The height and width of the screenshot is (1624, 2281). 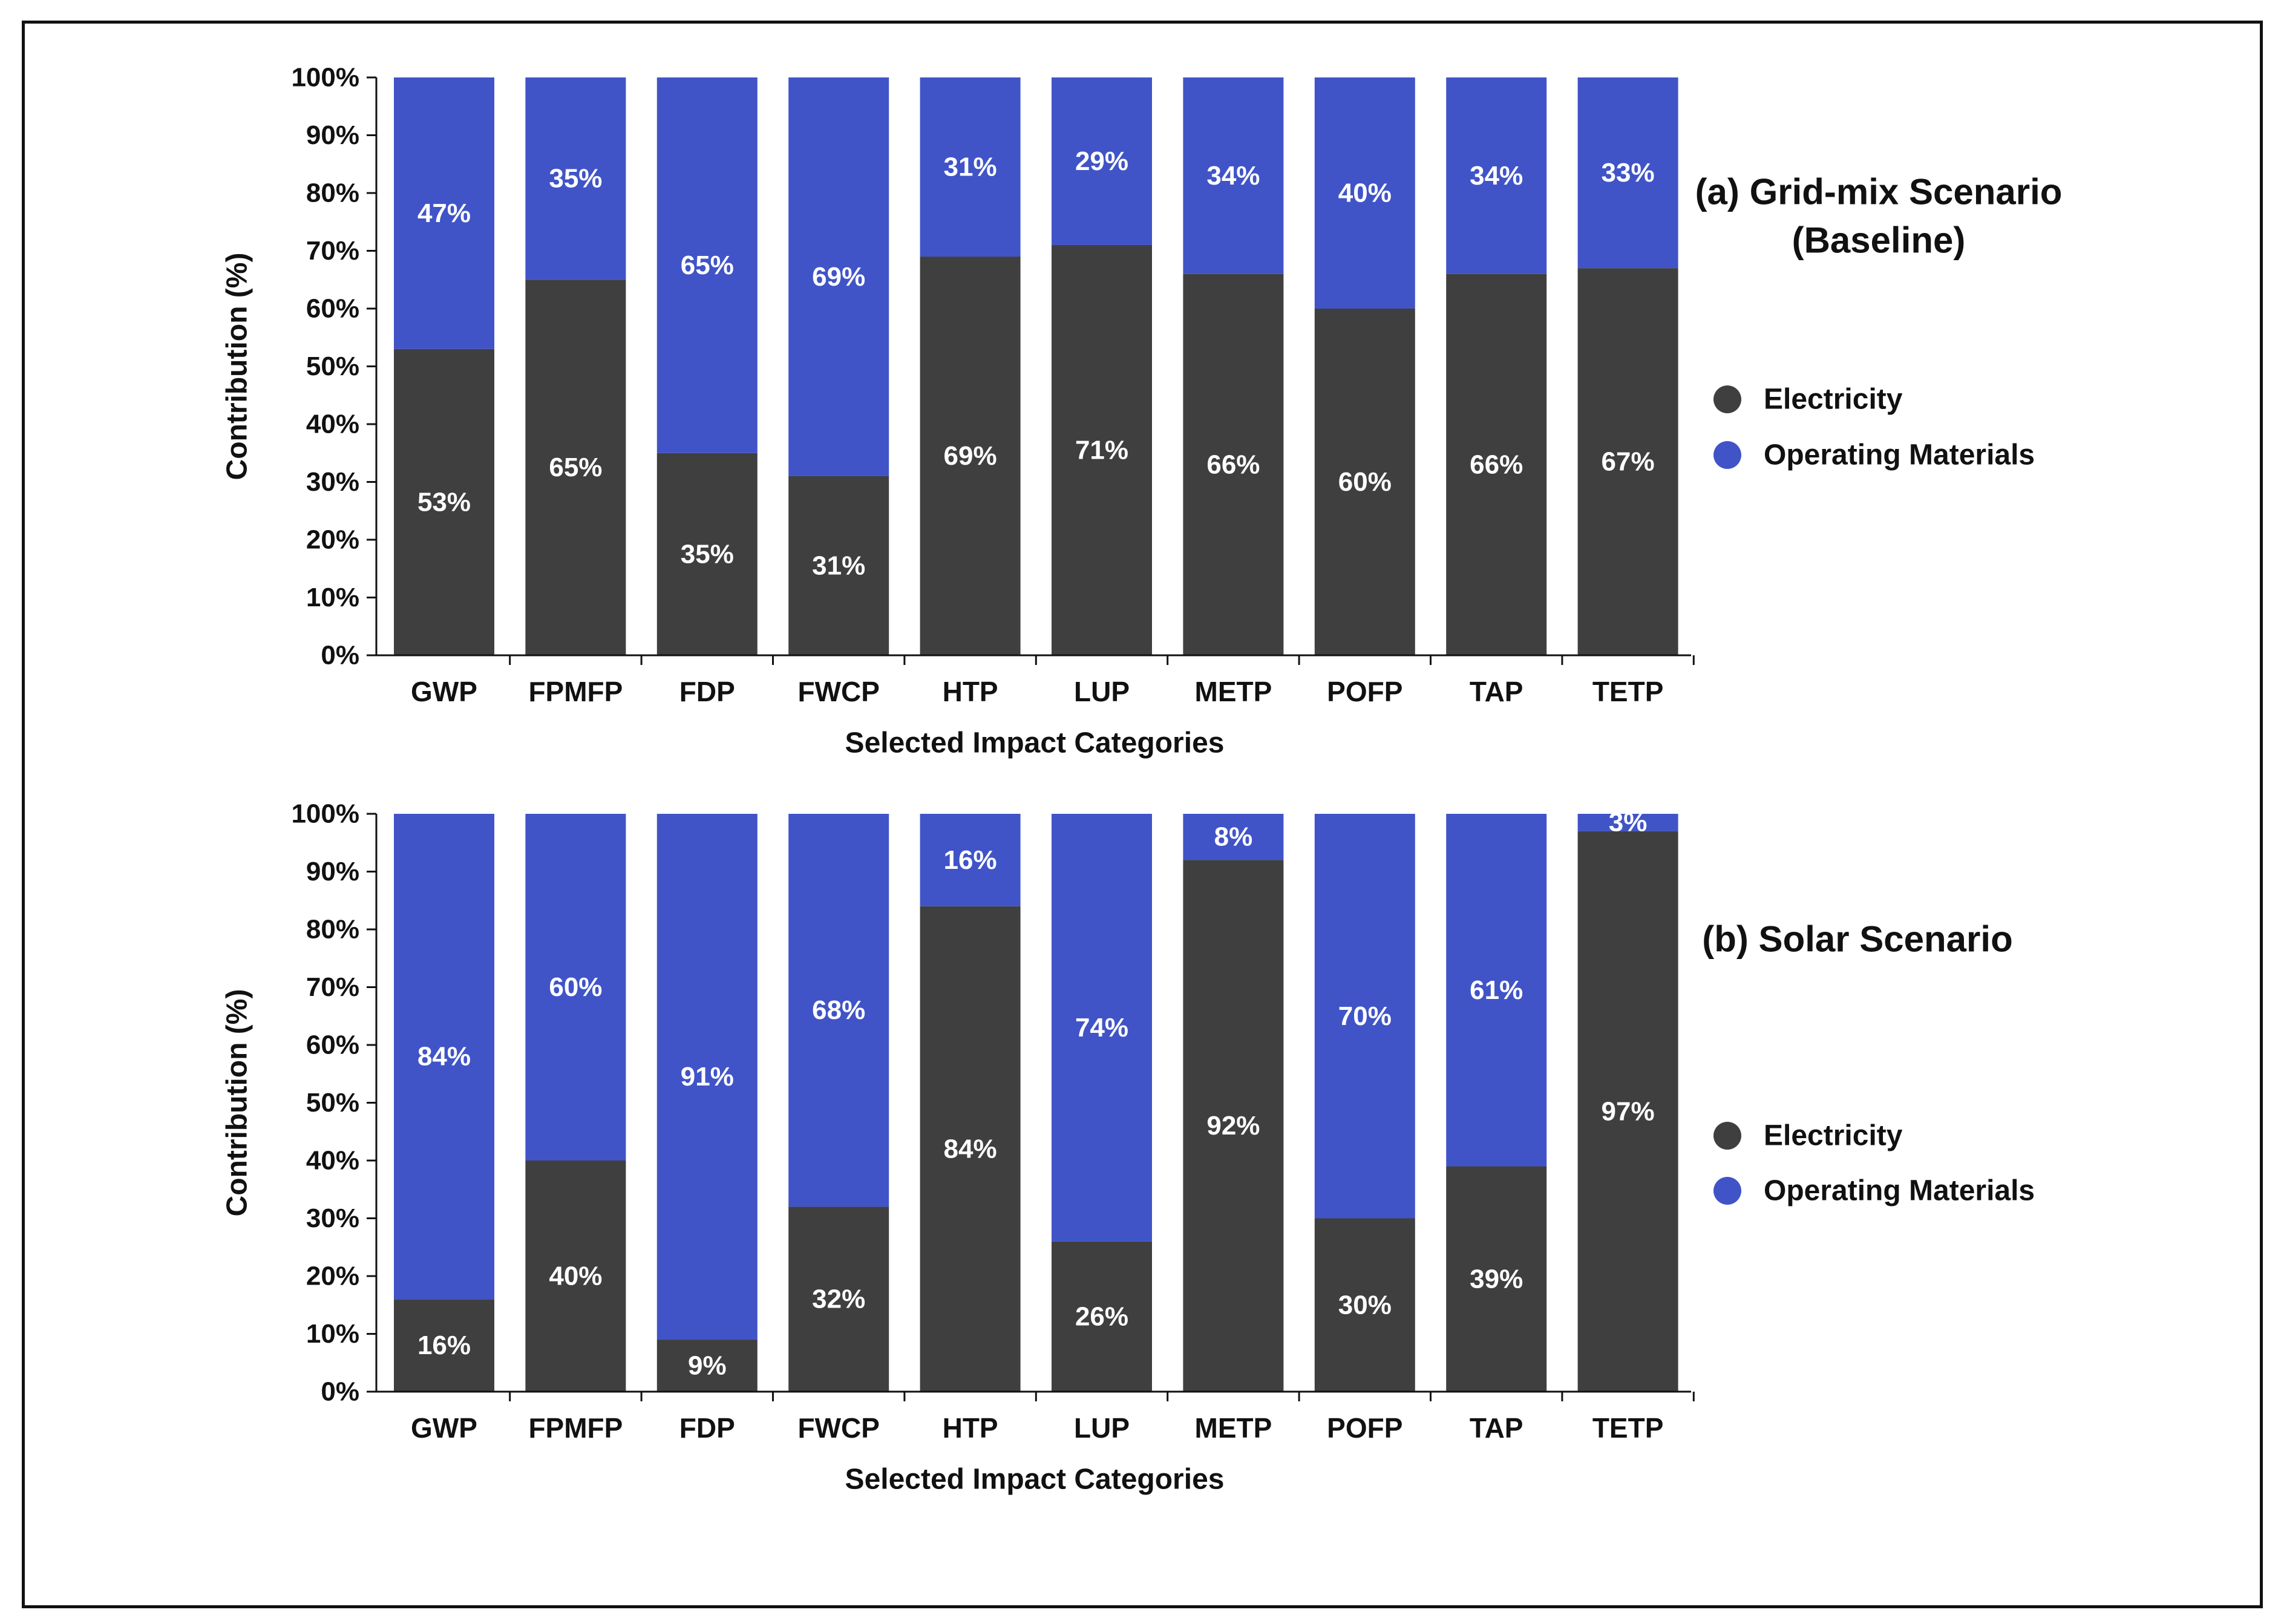 I want to click on data-label: 66%, so click(x=1496, y=464).